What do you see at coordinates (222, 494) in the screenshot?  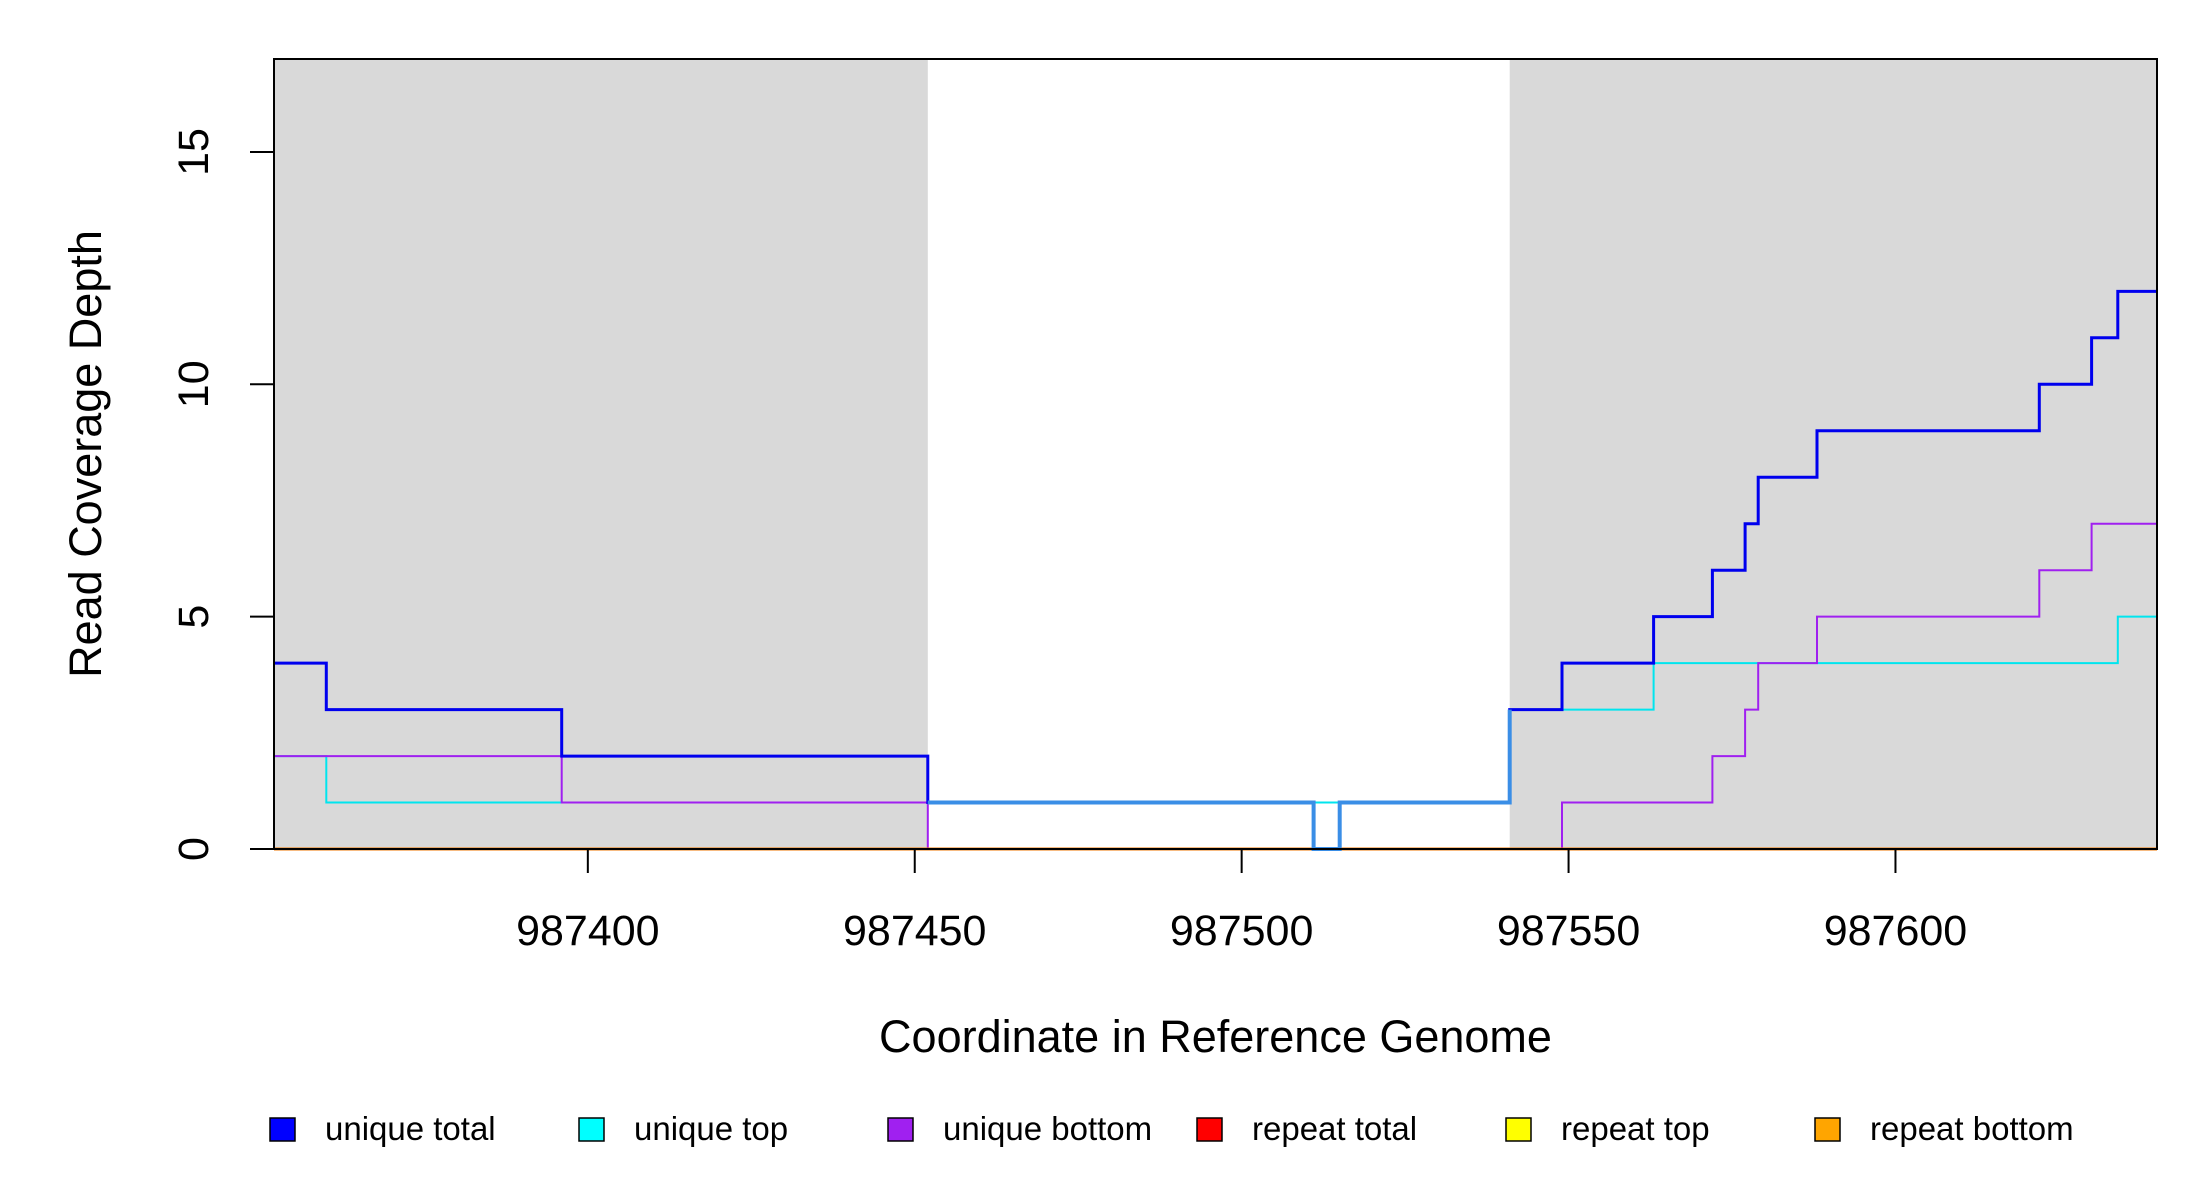 I see `y-axis: 0 5 10 15` at bounding box center [222, 494].